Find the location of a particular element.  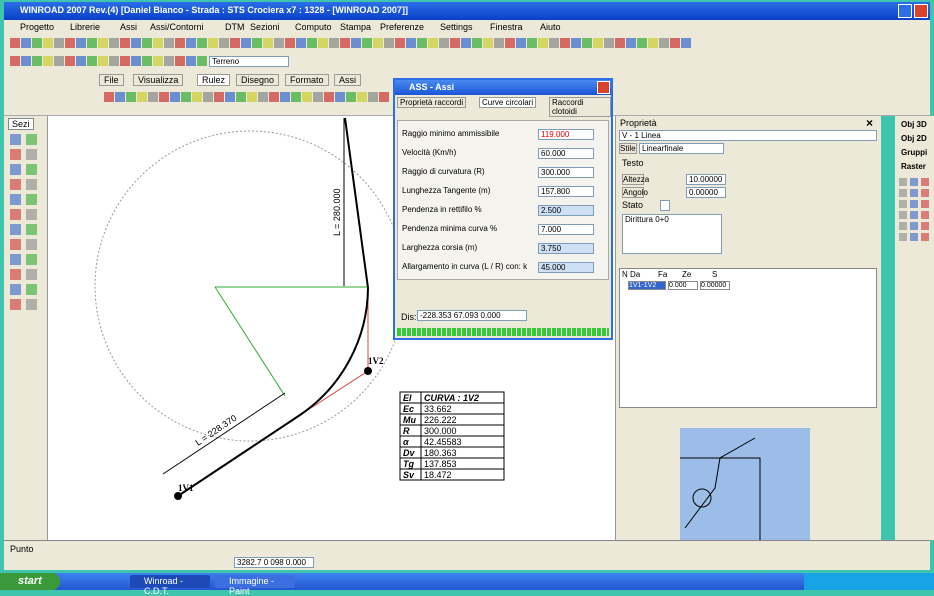

panel-close: × is located at coordinates (870, 123).